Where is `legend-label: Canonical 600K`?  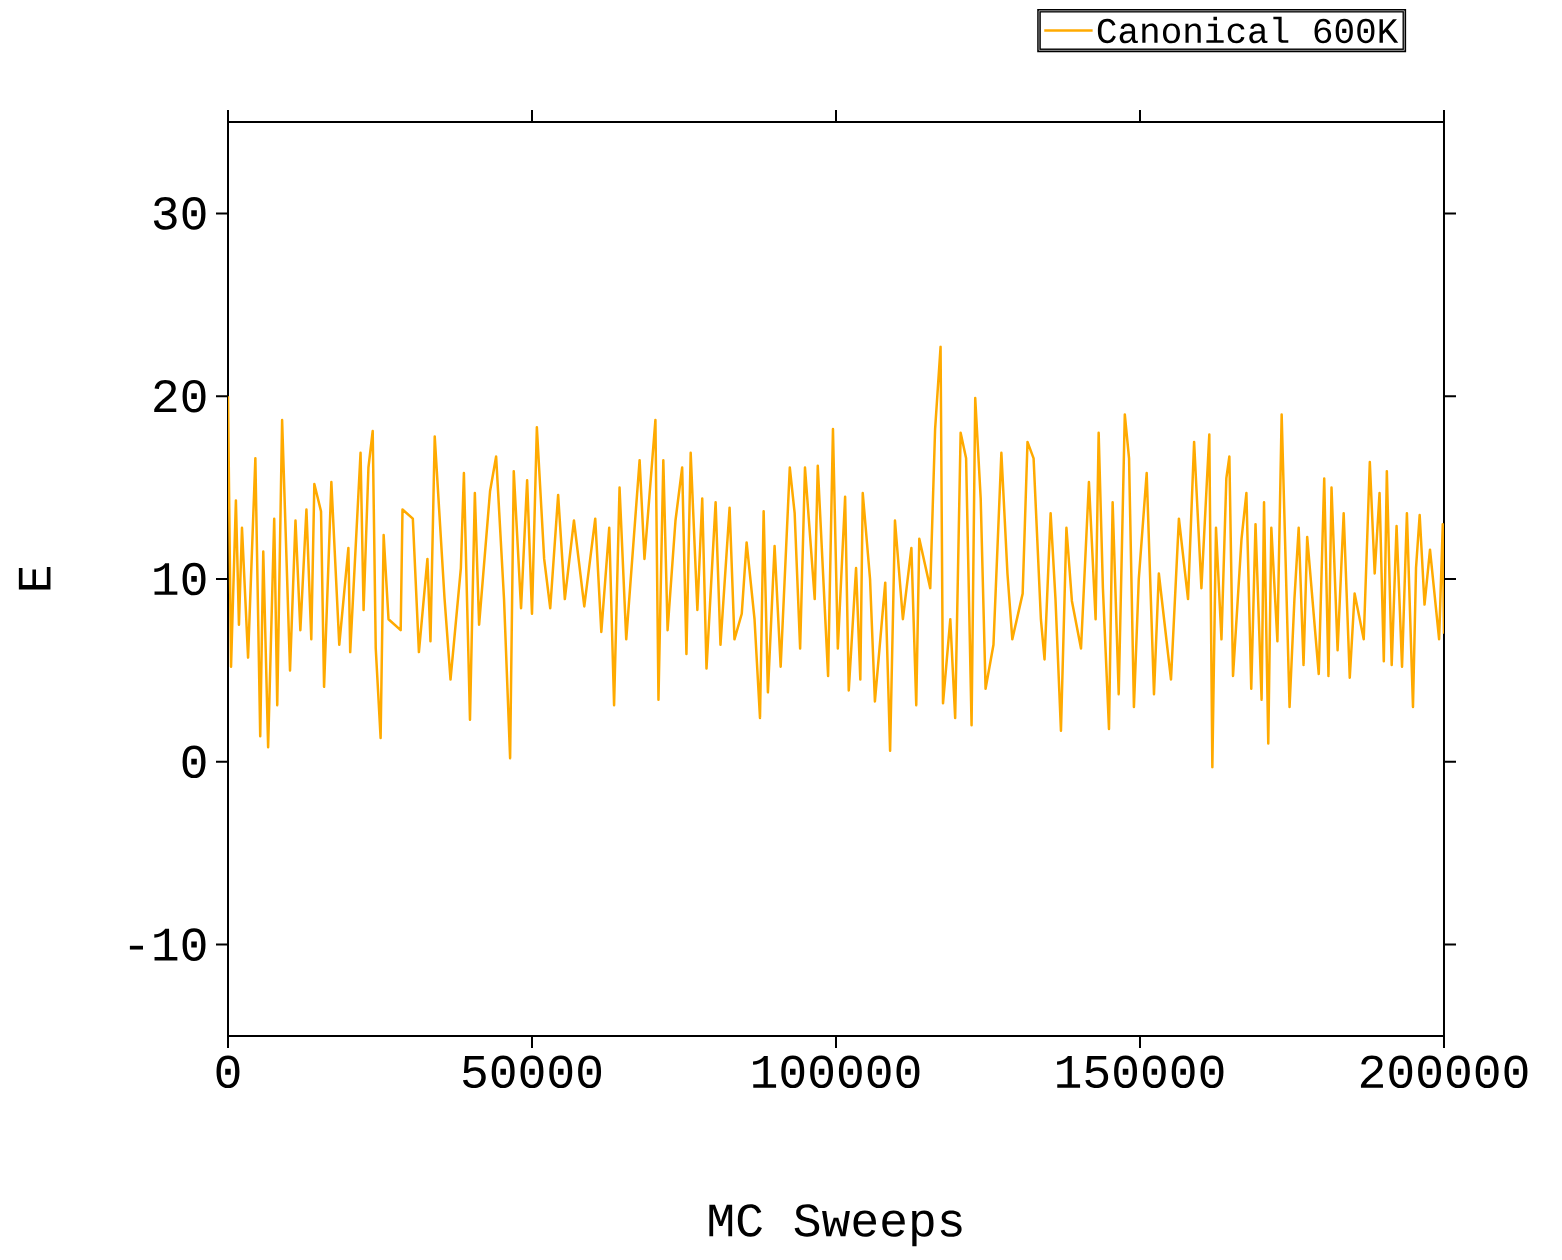 legend-label: Canonical 600K is located at coordinates (1248, 30).